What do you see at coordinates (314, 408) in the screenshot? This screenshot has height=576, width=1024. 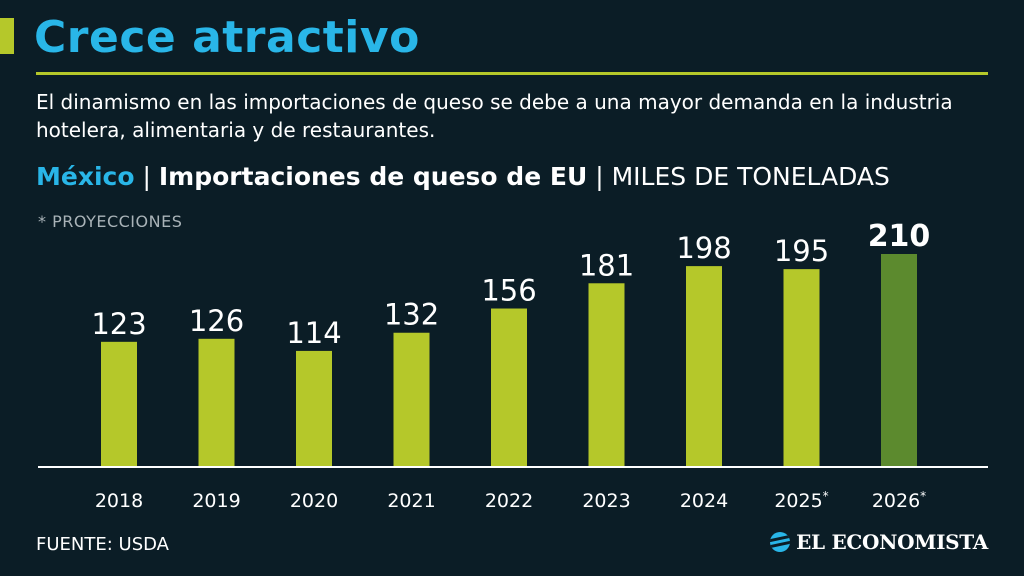 I see `bar-2020` at bounding box center [314, 408].